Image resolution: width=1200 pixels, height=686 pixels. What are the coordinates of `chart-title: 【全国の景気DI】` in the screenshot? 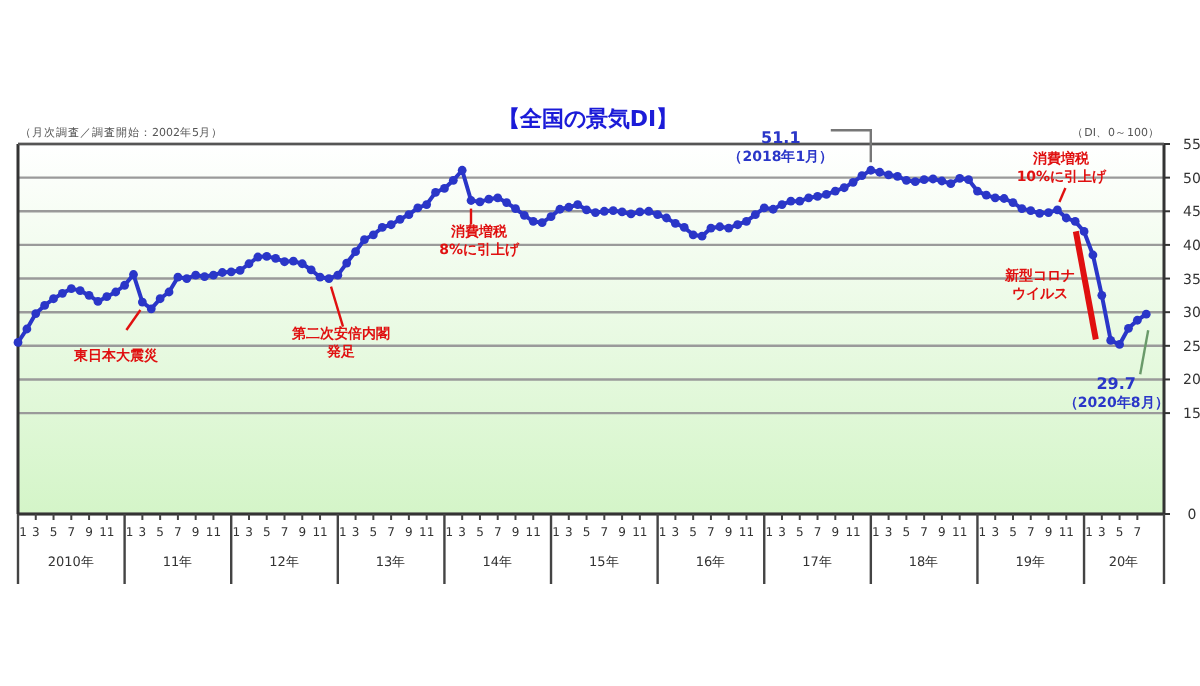 It's located at (588, 119).